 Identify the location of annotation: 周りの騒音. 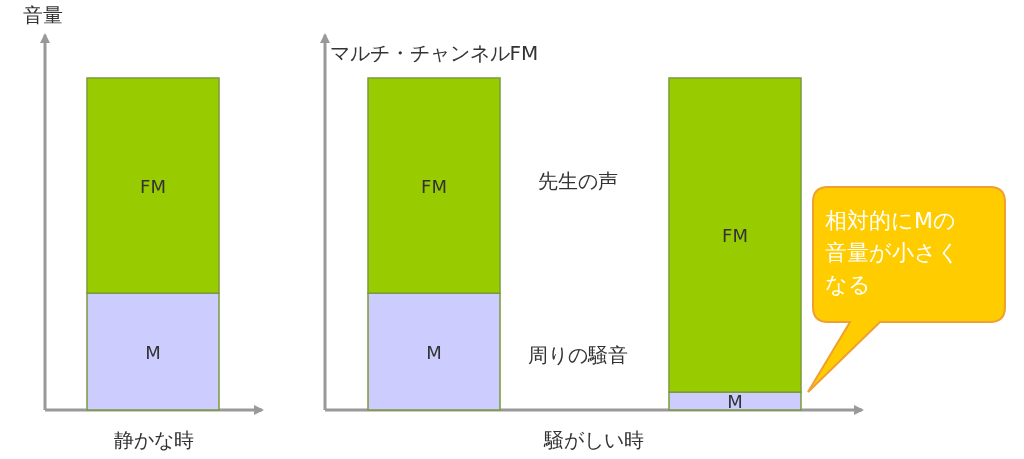
(578, 355).